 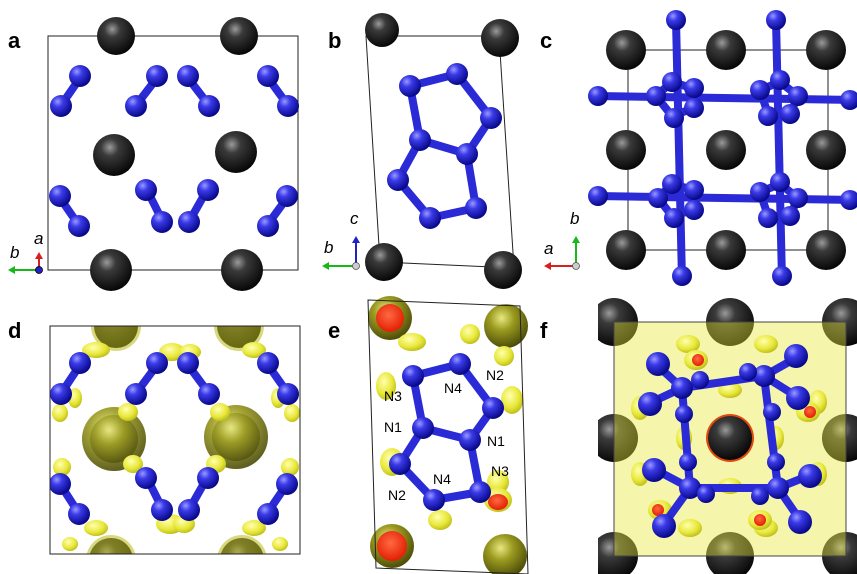 I want to click on panel-f-structure, so click(x=727, y=436).